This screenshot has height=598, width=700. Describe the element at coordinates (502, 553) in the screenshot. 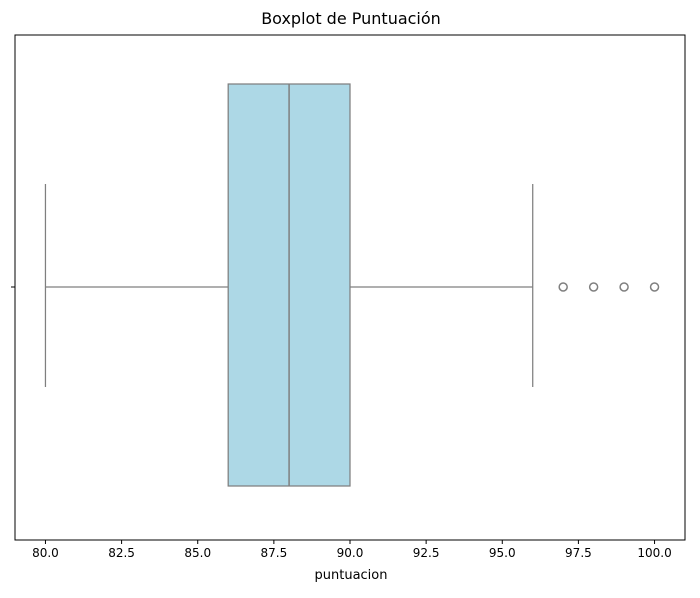

I see `x-tick-label: 95.0` at that location.